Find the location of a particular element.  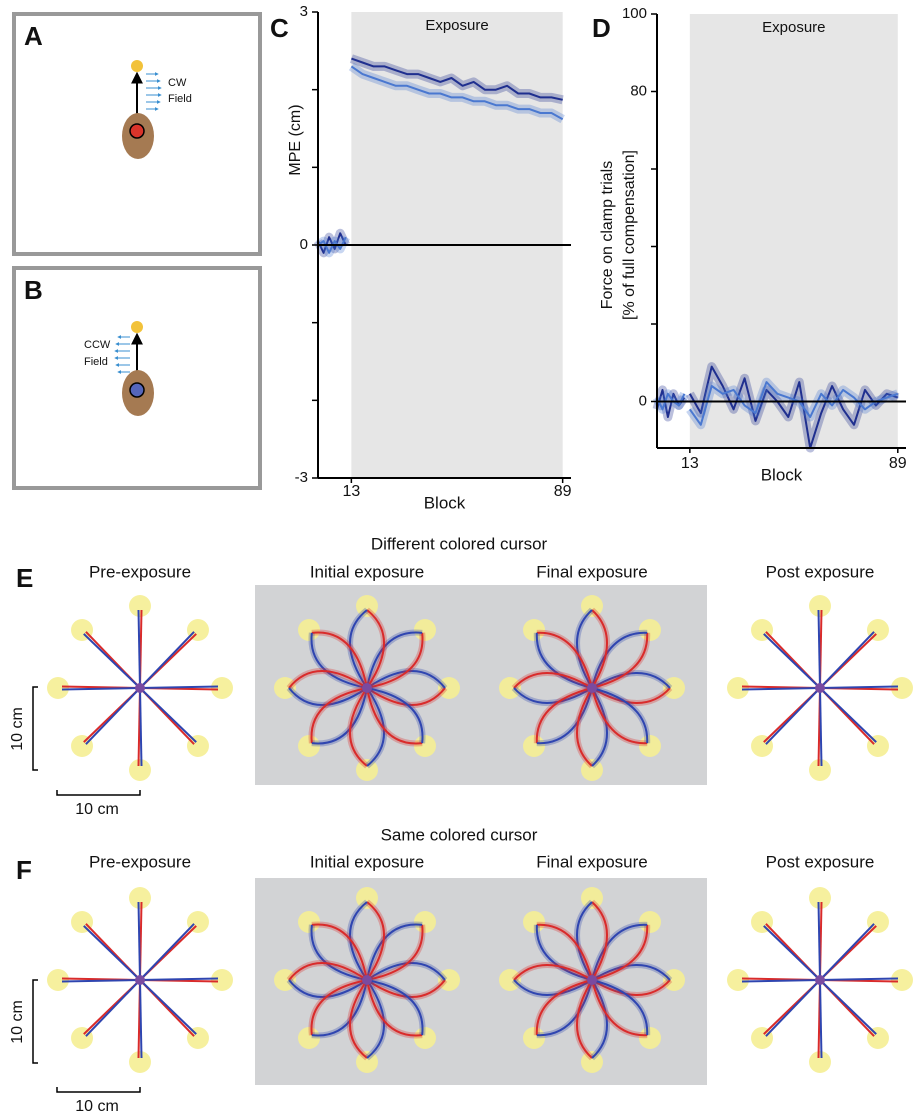

panel-label: E is located at coordinates (24, 578).